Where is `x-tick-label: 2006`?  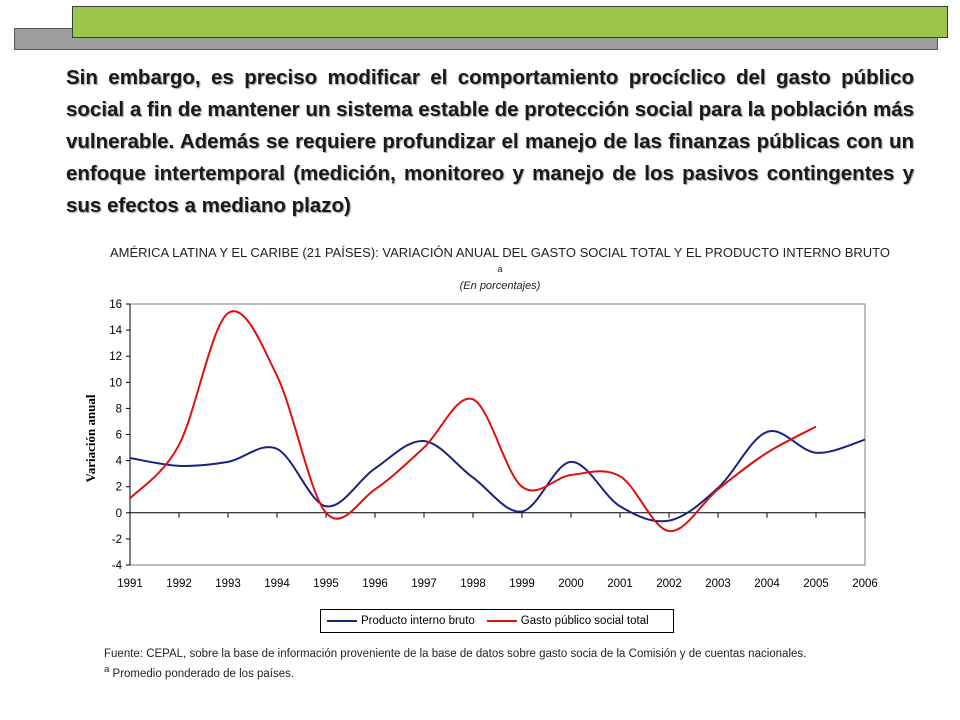
x-tick-label: 2006 is located at coordinates (865, 584).